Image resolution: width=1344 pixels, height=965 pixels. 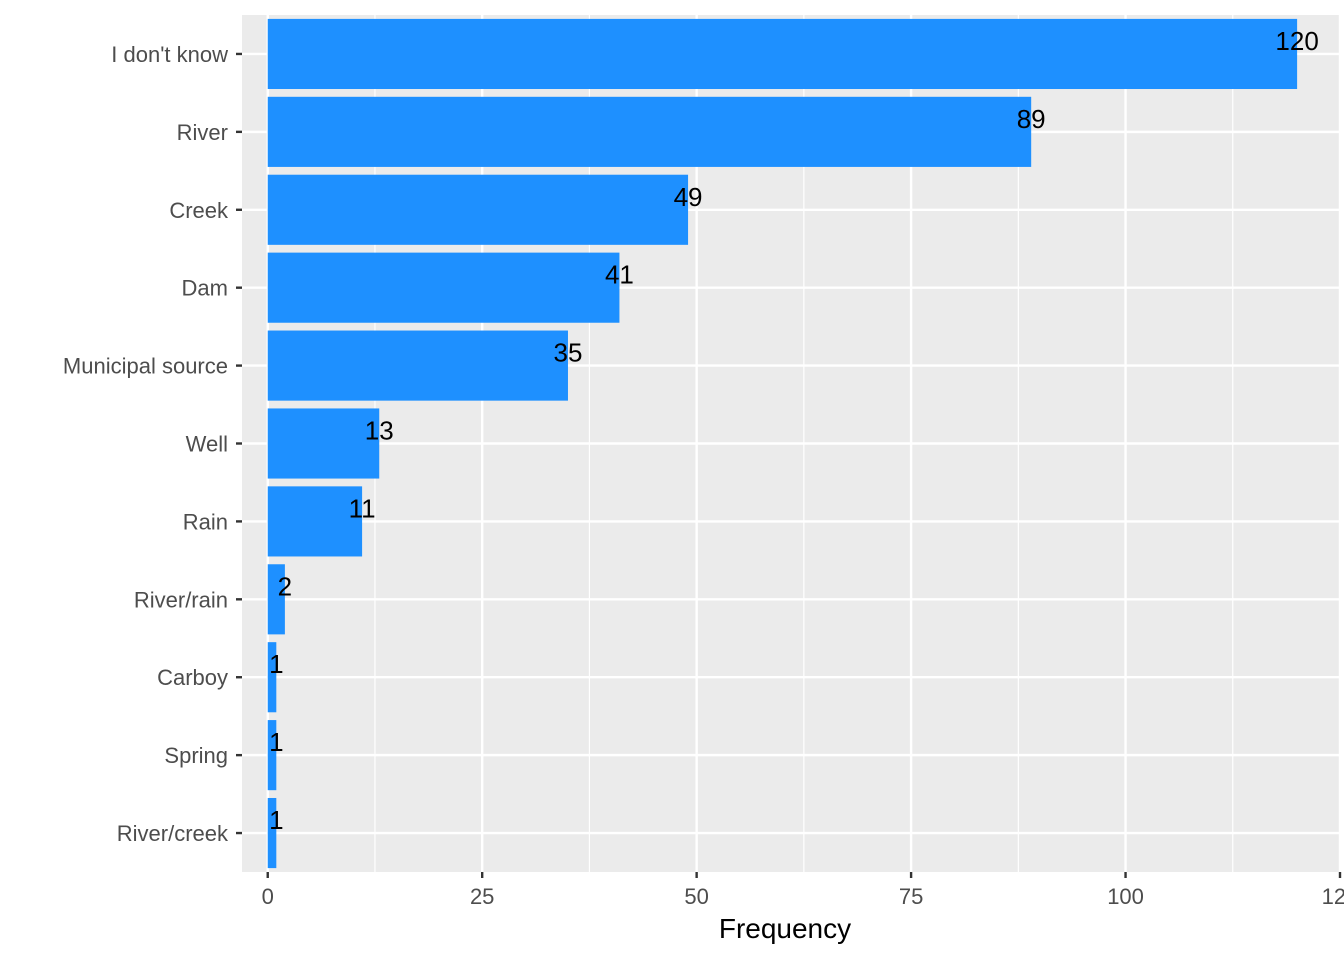 What do you see at coordinates (192, 677) in the screenshot?
I see `y-tick-label: Carboy` at bounding box center [192, 677].